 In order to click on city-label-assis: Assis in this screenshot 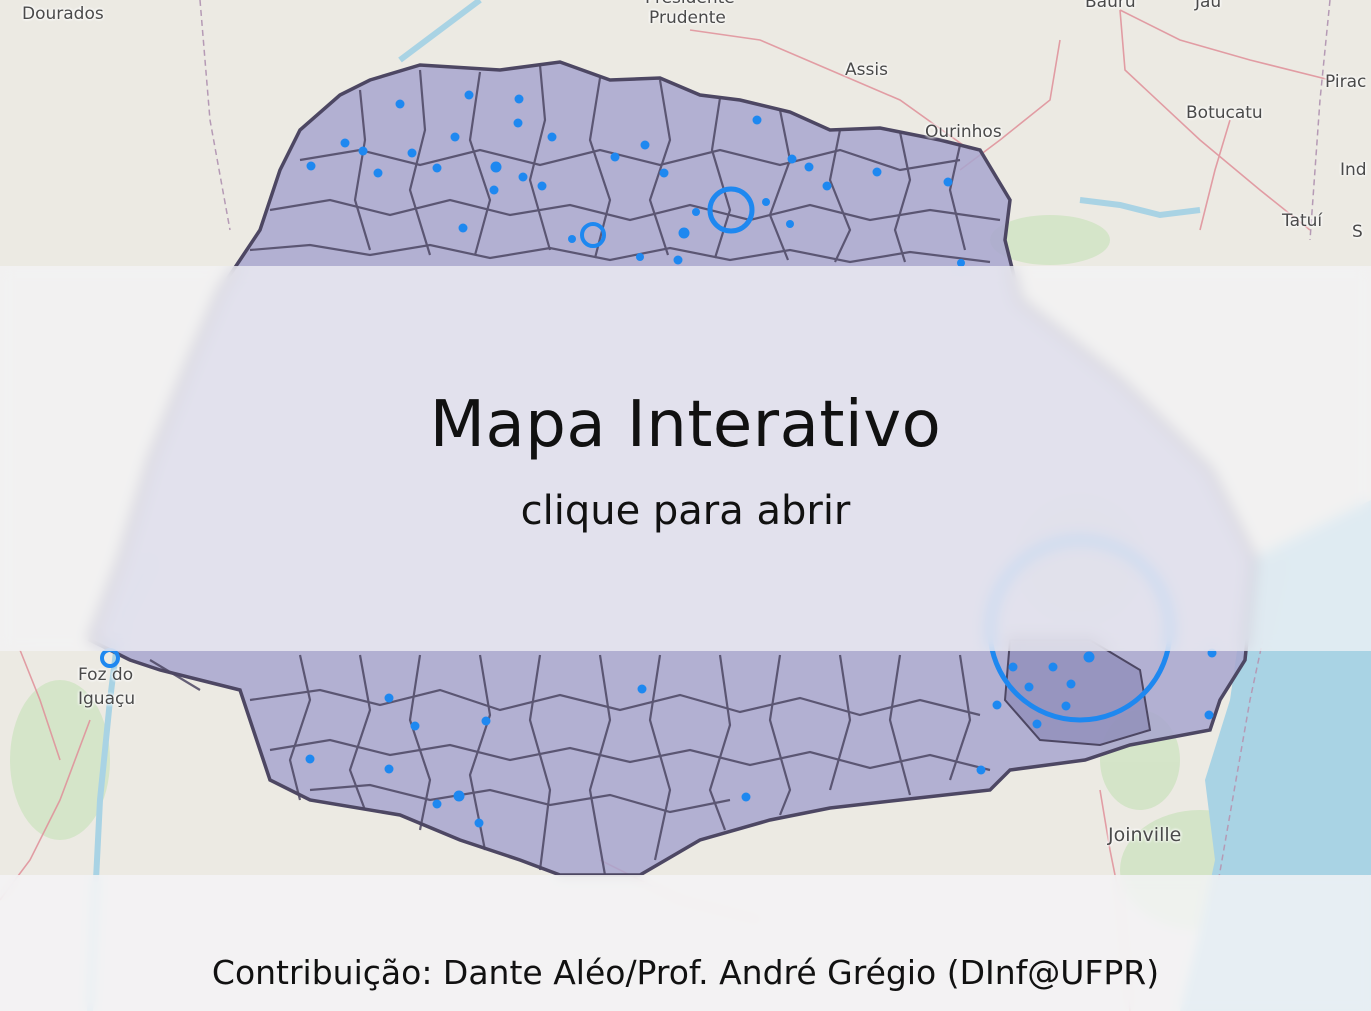, I will do `click(866, 70)`.